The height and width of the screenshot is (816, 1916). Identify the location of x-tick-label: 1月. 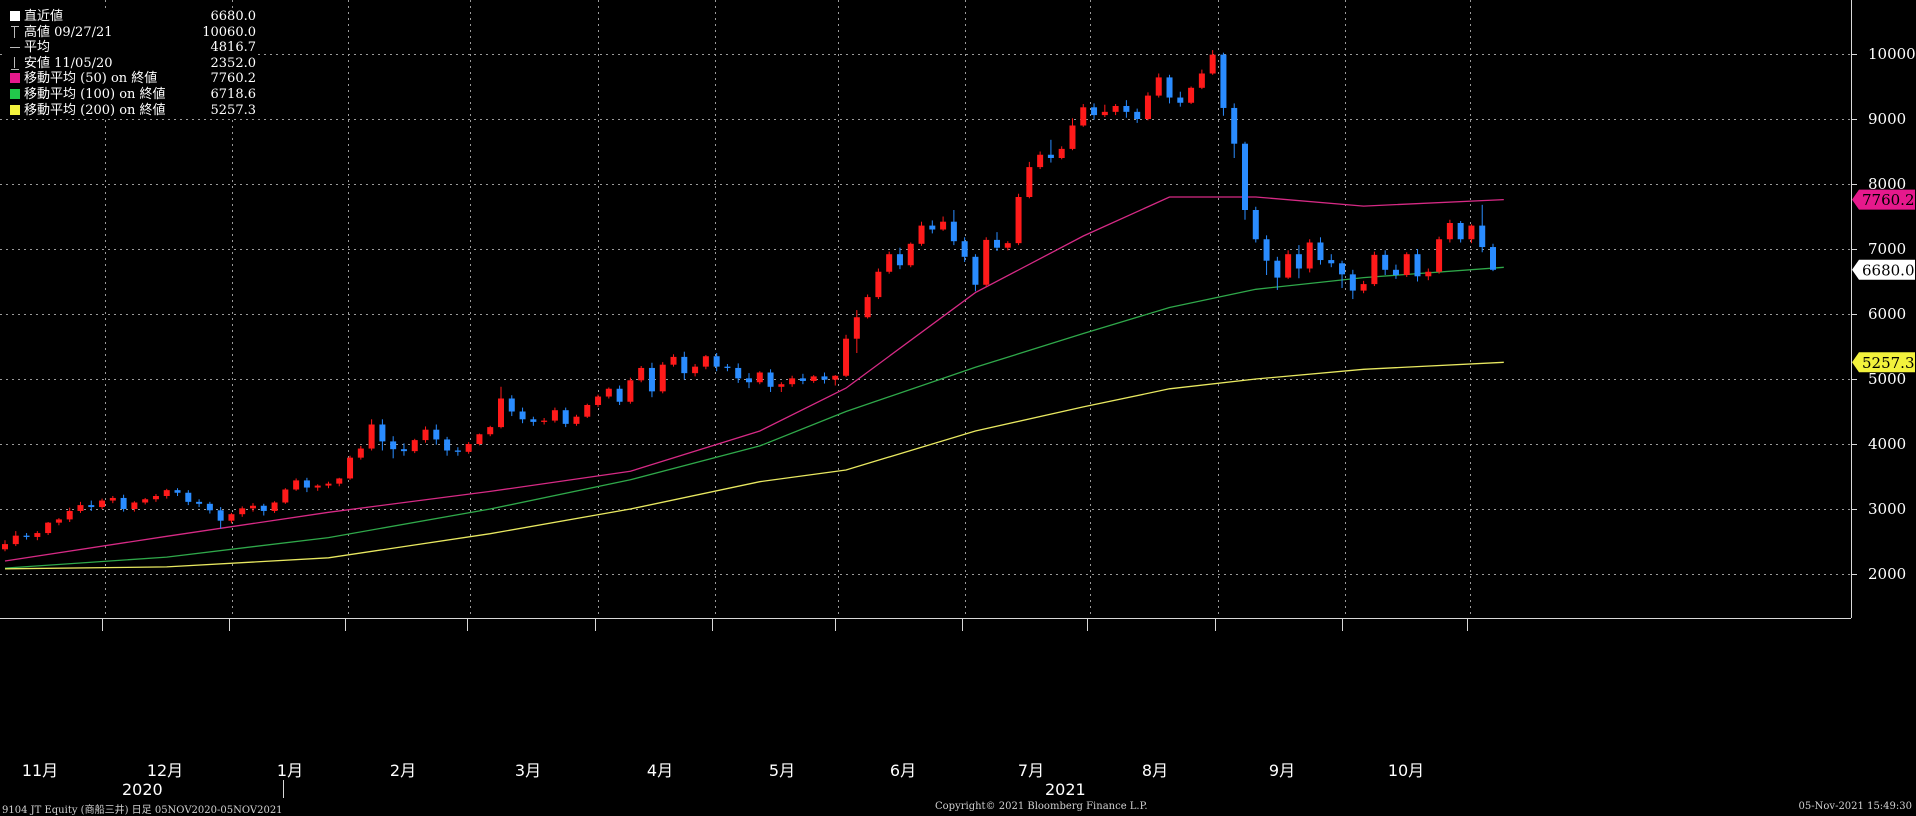
(290, 770).